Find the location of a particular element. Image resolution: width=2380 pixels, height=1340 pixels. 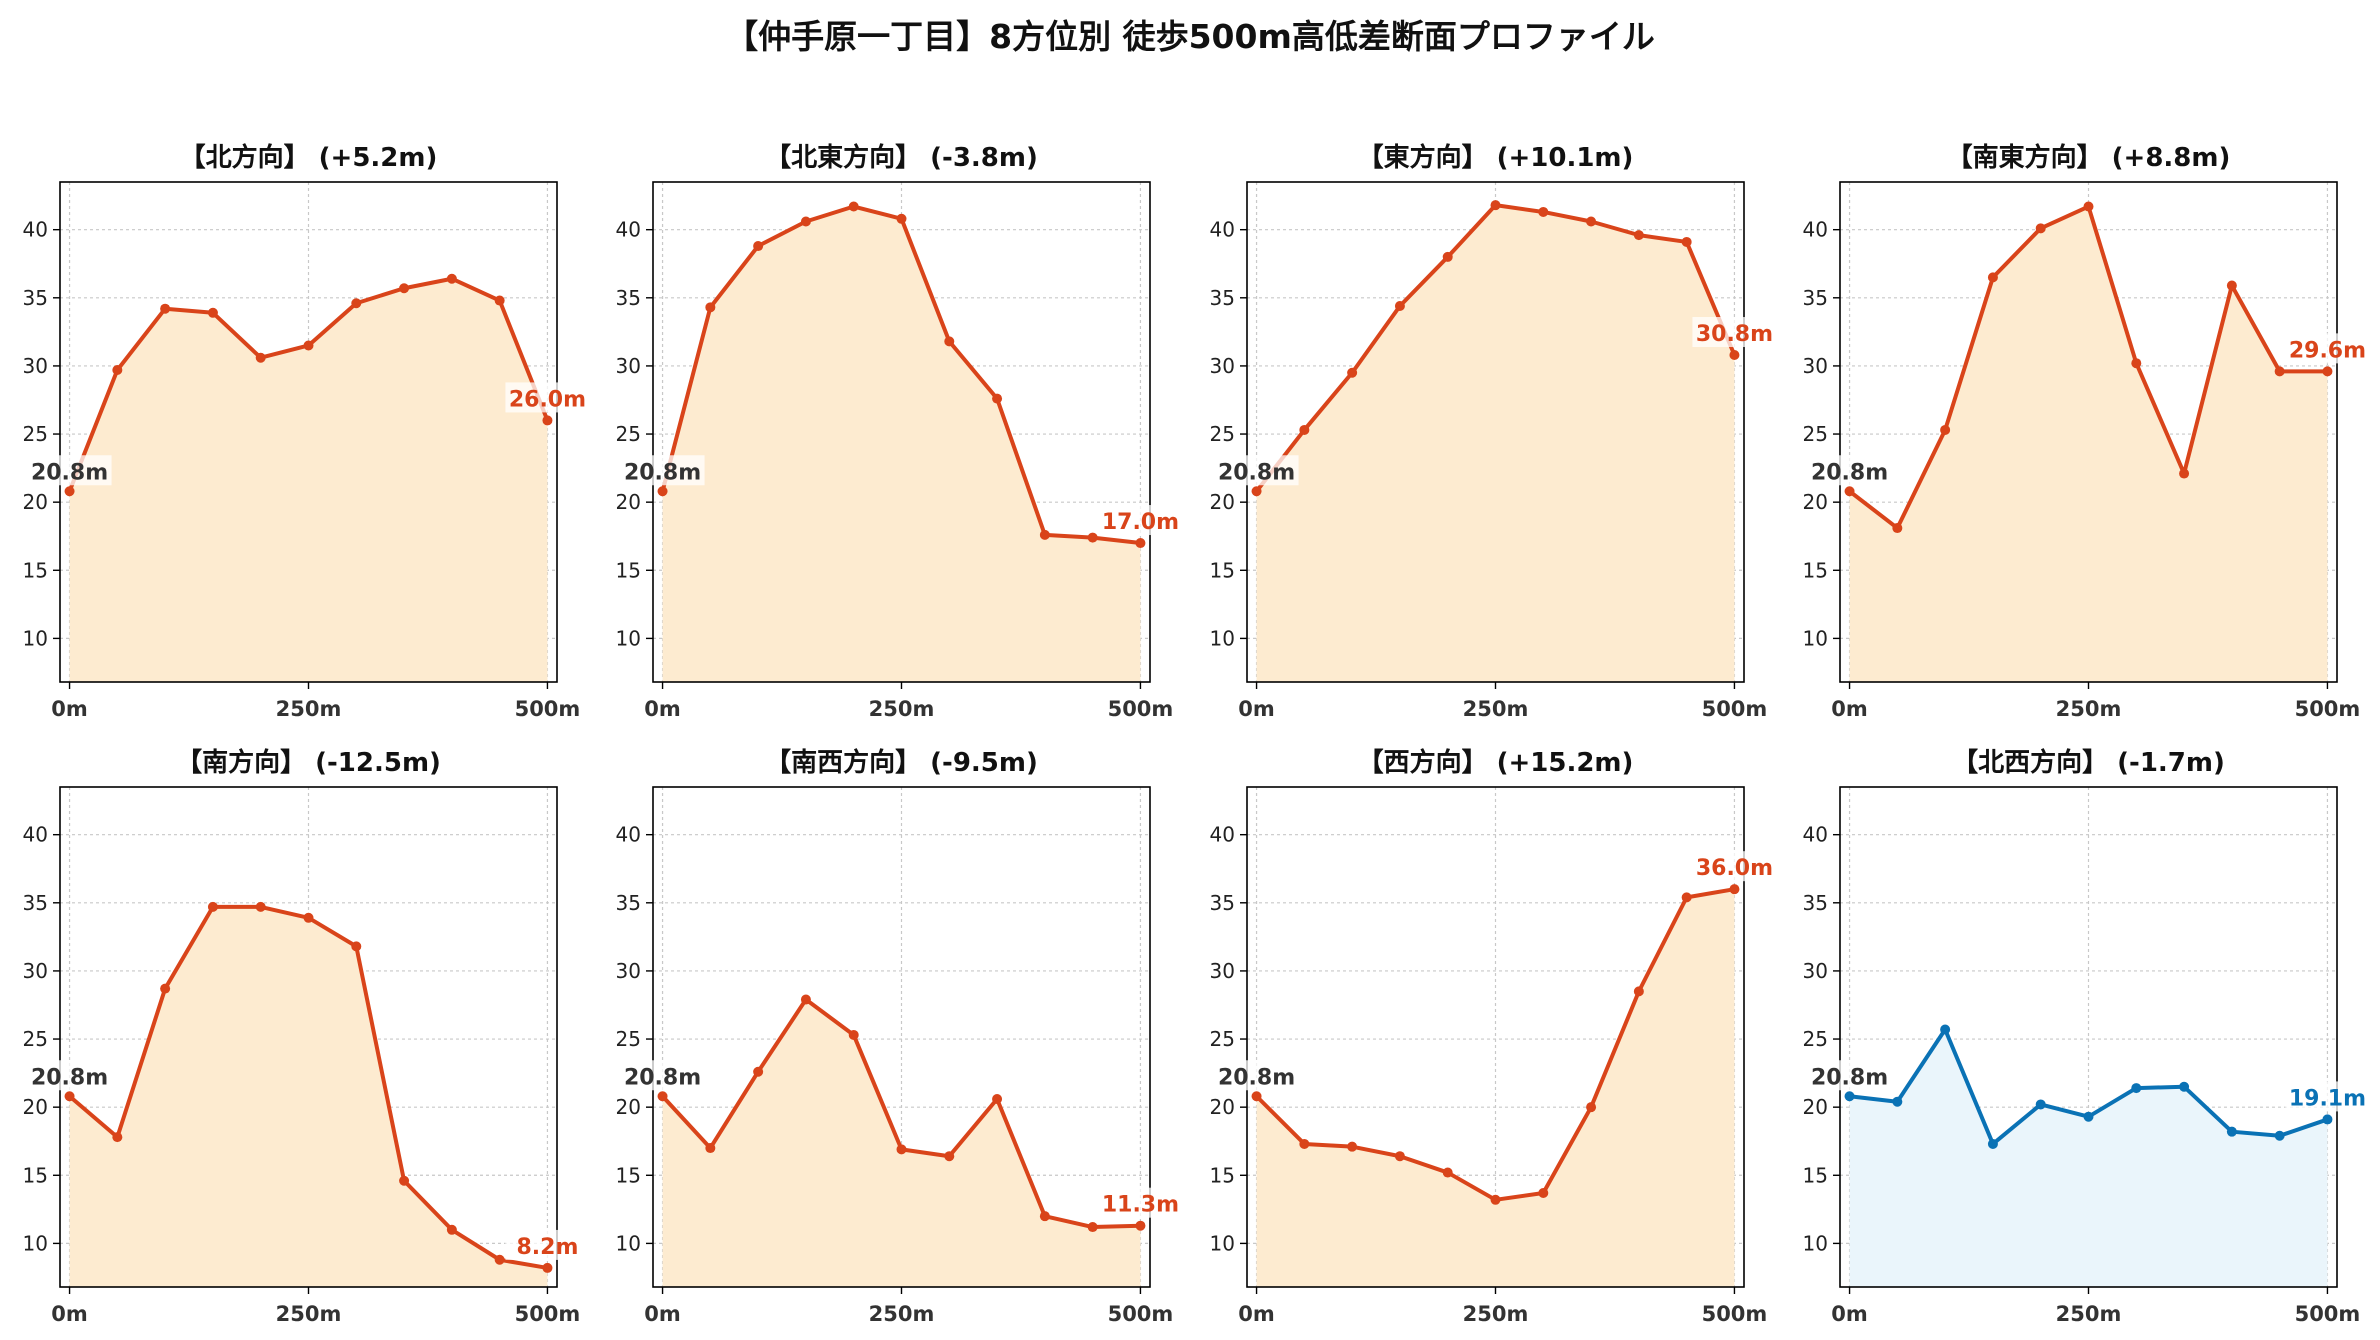

subplot-title: 【北方向】 (+5.2m) is located at coordinates (309, 157).